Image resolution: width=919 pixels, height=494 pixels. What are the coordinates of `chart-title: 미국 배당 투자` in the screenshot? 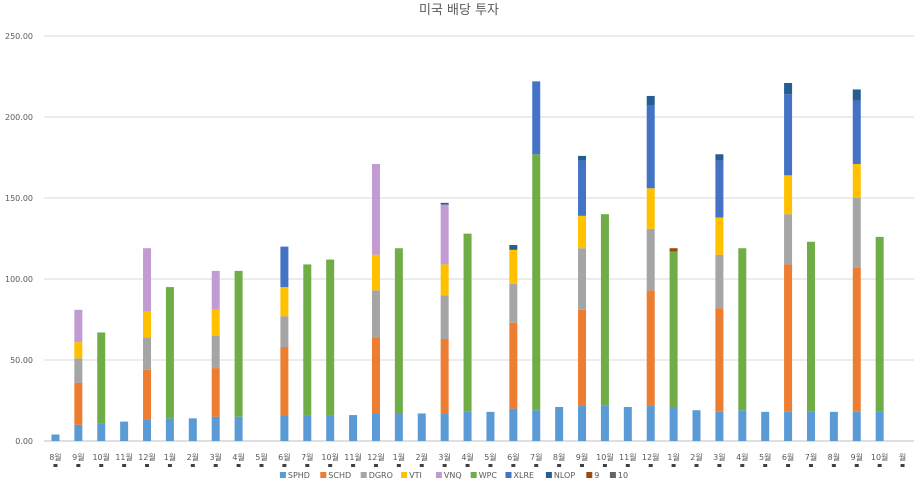 It's located at (459, 10).